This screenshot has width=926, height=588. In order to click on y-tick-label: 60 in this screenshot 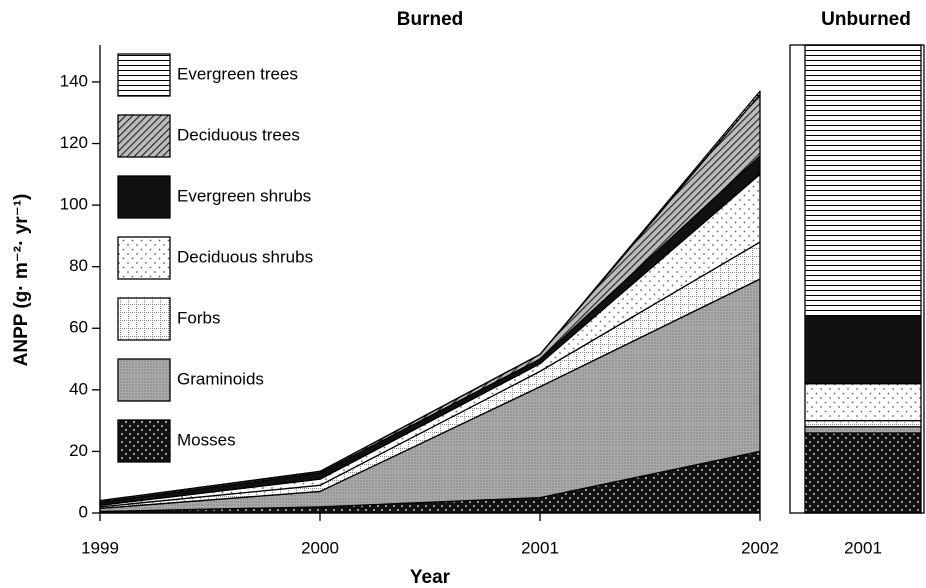, I will do `click(78, 327)`.